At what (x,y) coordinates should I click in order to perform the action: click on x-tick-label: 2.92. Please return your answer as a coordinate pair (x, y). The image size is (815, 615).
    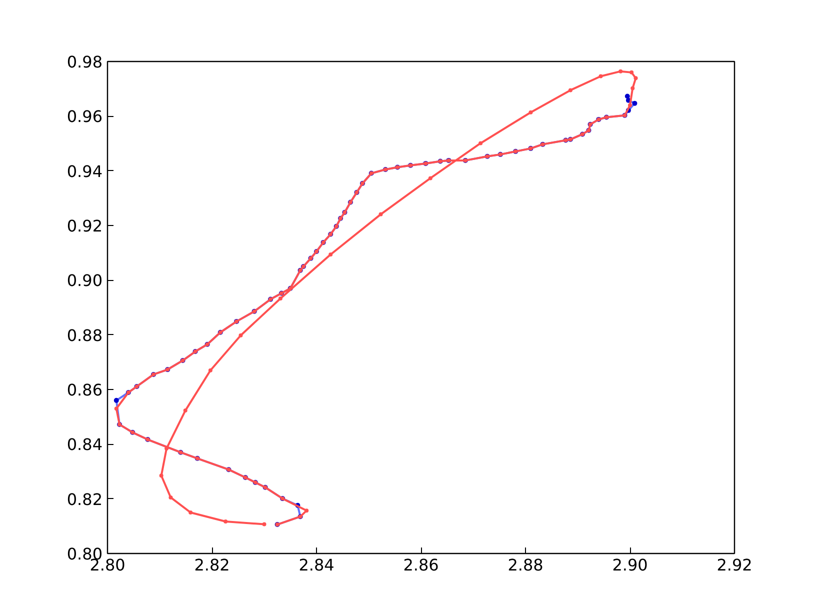
    Looking at the image, I should click on (734, 565).